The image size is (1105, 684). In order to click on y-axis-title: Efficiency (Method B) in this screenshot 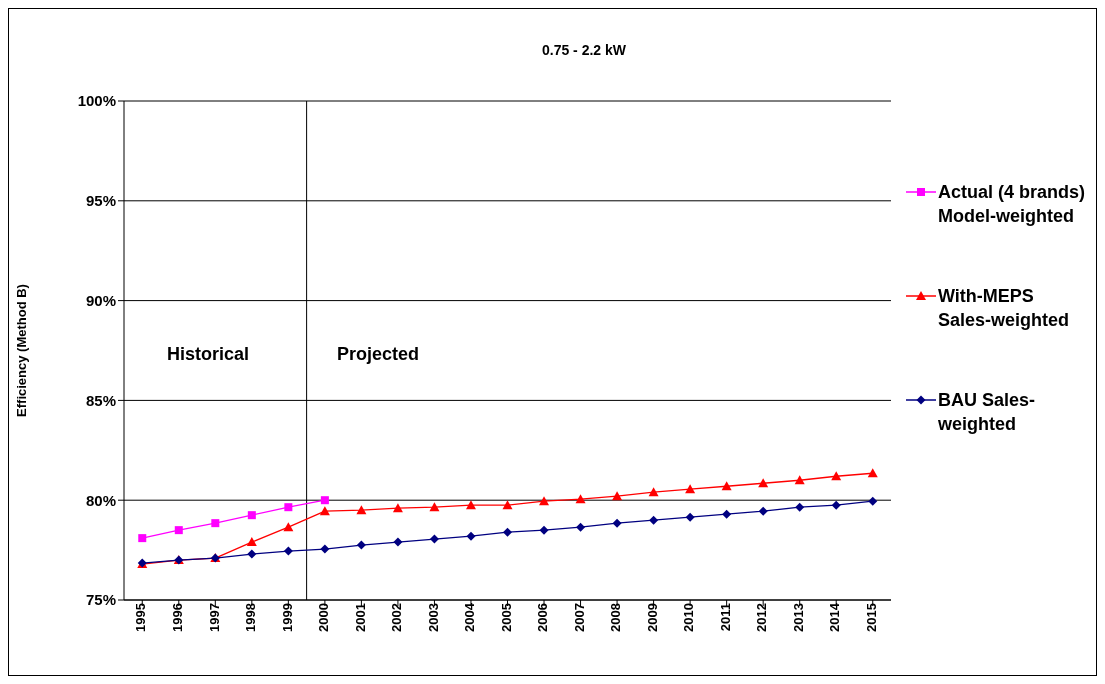, I will do `click(21, 350)`.